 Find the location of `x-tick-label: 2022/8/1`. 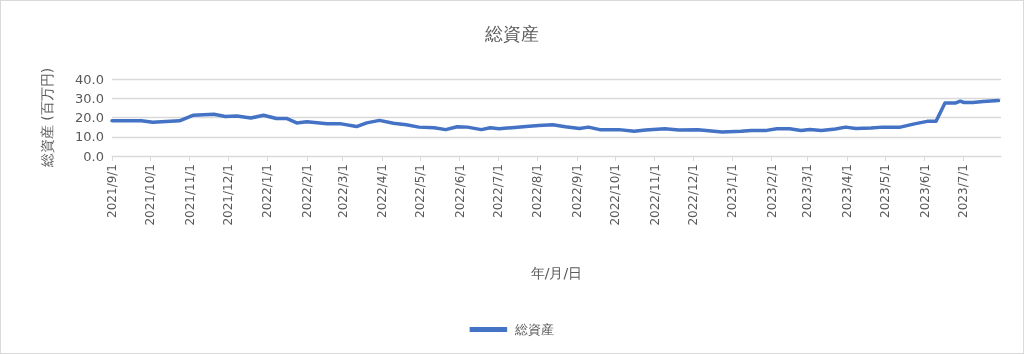

x-tick-label: 2022/8/1 is located at coordinates (537, 191).